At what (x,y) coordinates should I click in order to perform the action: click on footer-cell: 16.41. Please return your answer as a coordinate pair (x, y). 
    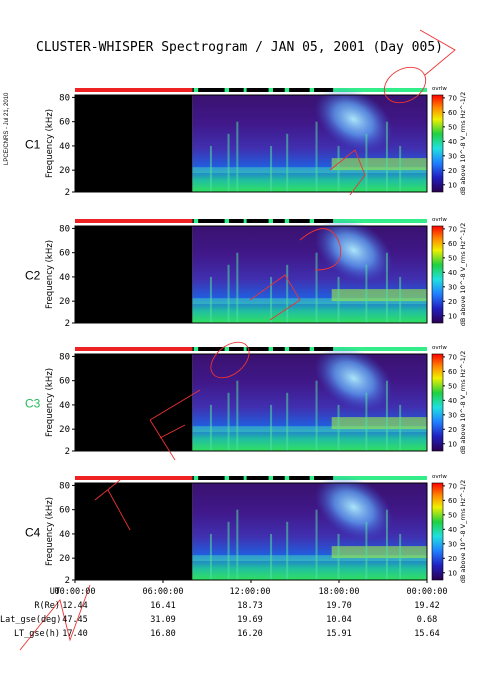
    Looking at the image, I should click on (163, 606).